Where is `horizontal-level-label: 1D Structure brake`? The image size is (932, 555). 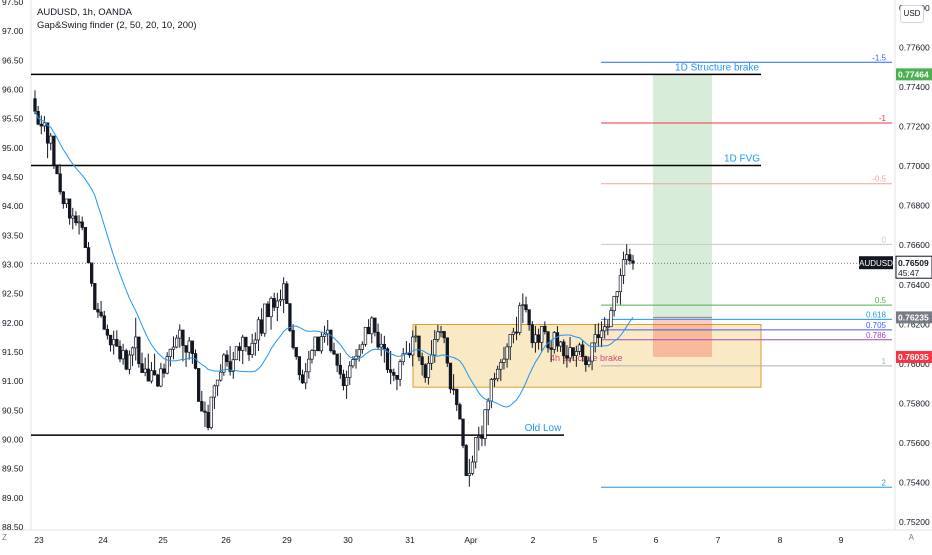
horizontal-level-label: 1D Structure brake is located at coordinates (717, 67).